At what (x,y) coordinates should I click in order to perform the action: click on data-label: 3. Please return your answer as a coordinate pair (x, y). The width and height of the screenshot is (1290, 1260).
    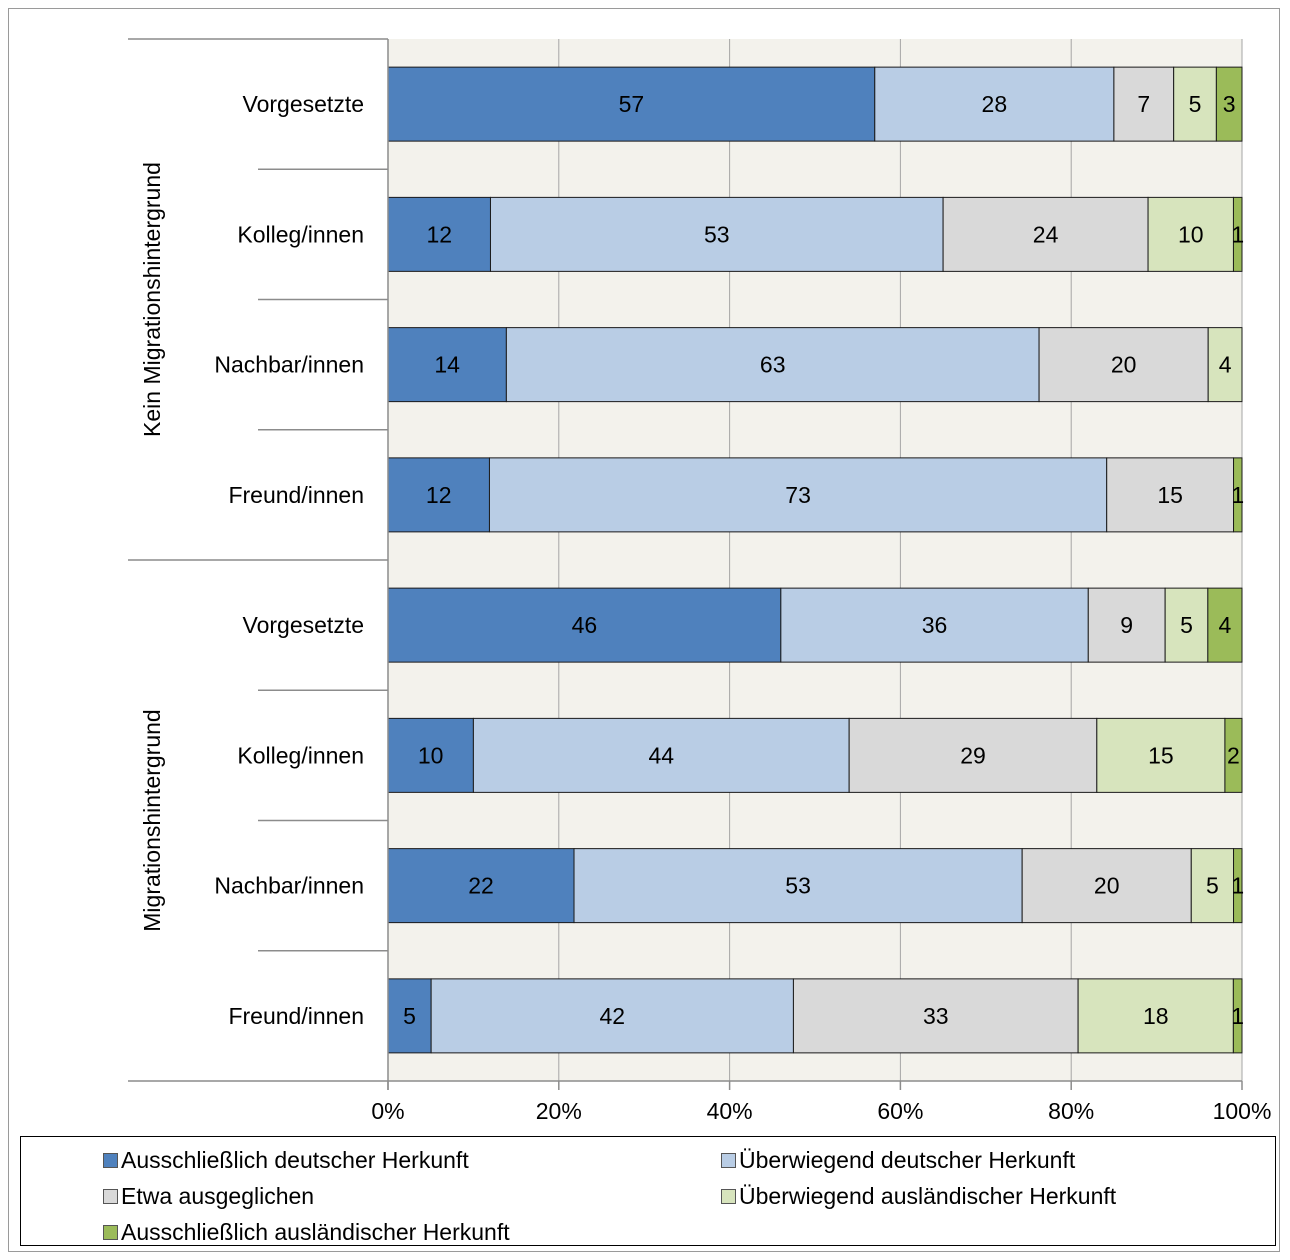
    Looking at the image, I should click on (1229, 104).